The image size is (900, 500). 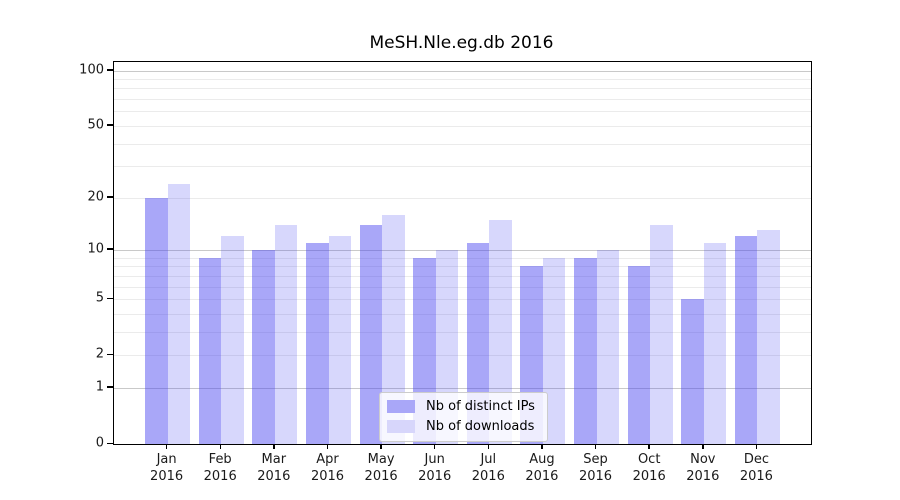 I want to click on x-axis-tick-jan-2016, so click(x=166, y=446).